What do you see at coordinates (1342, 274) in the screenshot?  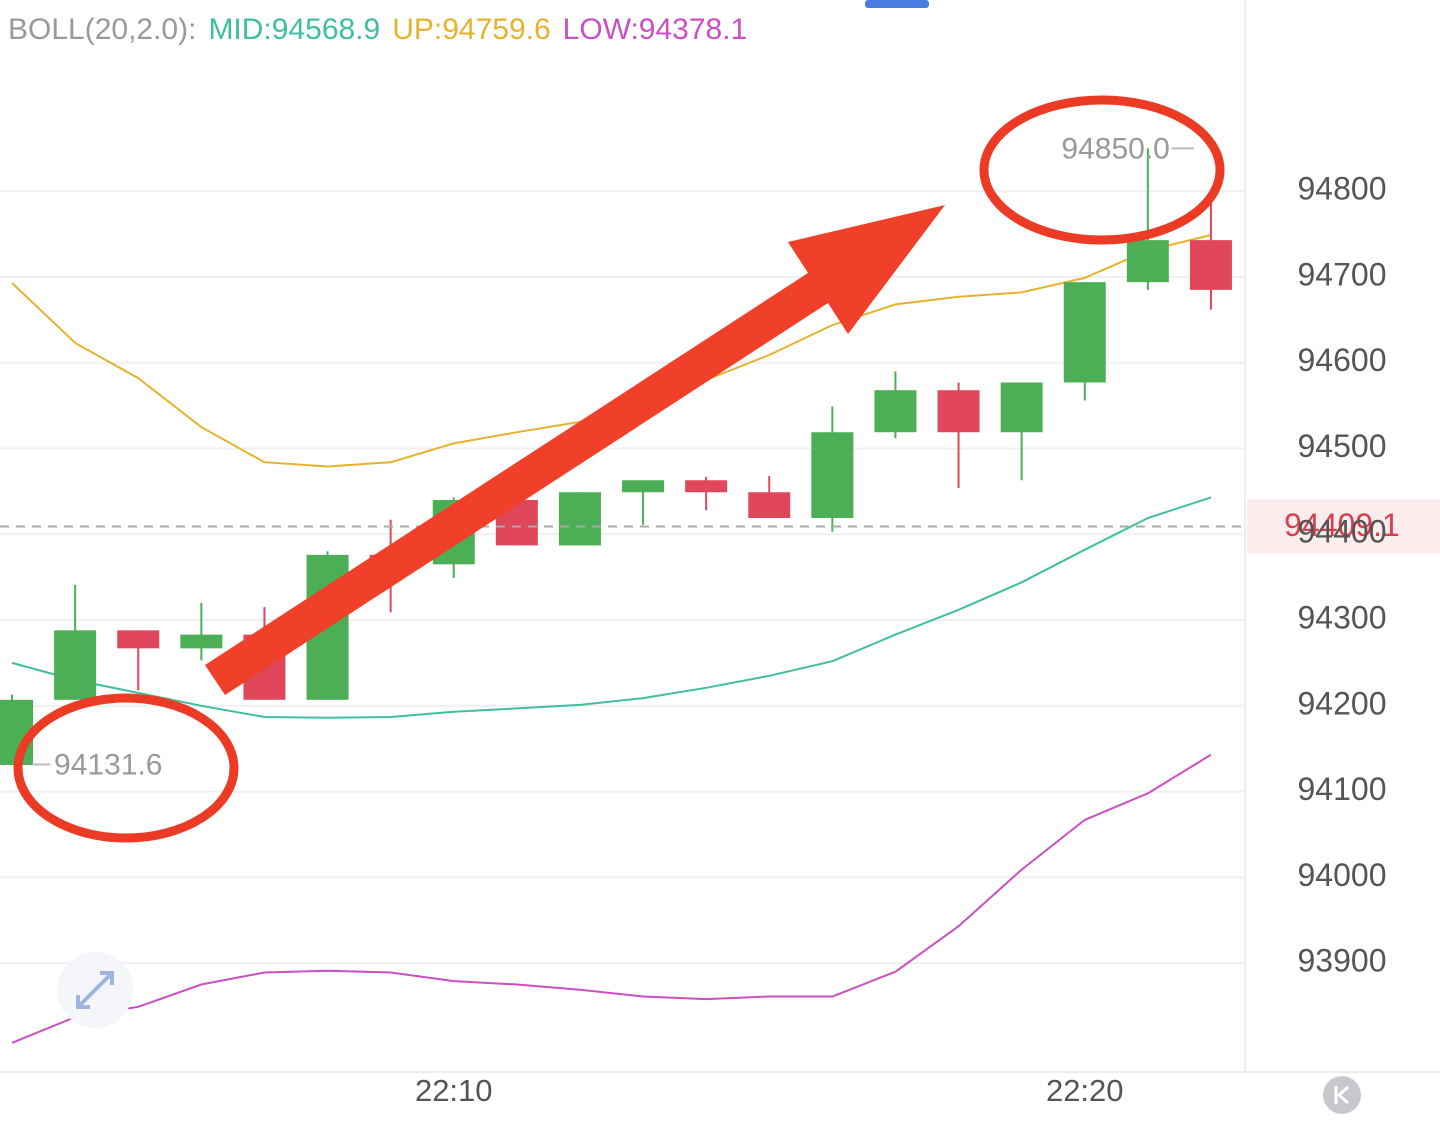 I see `y-tick-label: 94700` at bounding box center [1342, 274].